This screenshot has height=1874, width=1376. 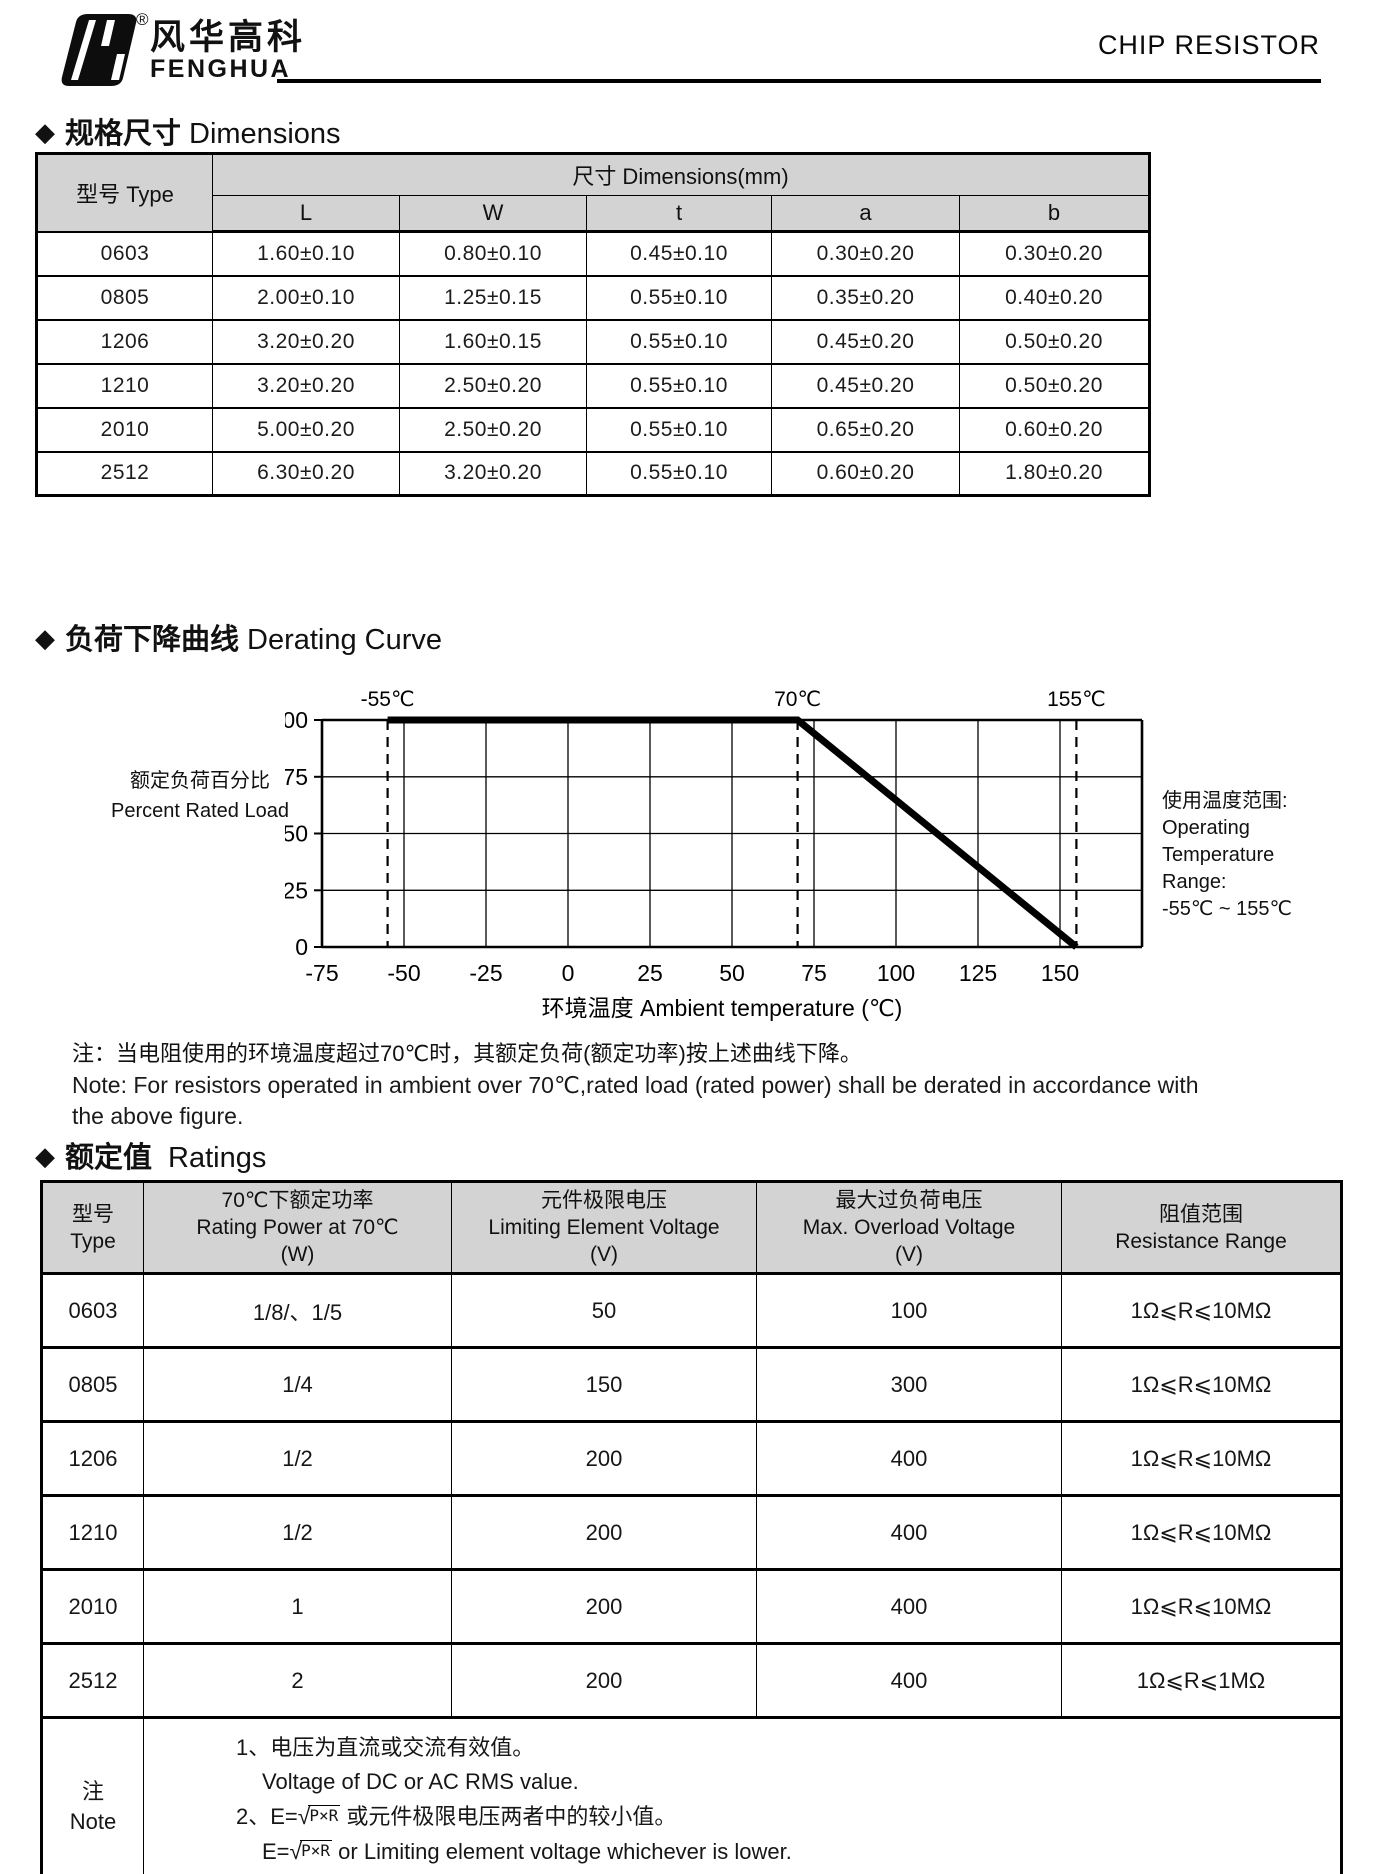 What do you see at coordinates (124, 341) in the screenshot?
I see `dim-type-cell: 1206` at bounding box center [124, 341].